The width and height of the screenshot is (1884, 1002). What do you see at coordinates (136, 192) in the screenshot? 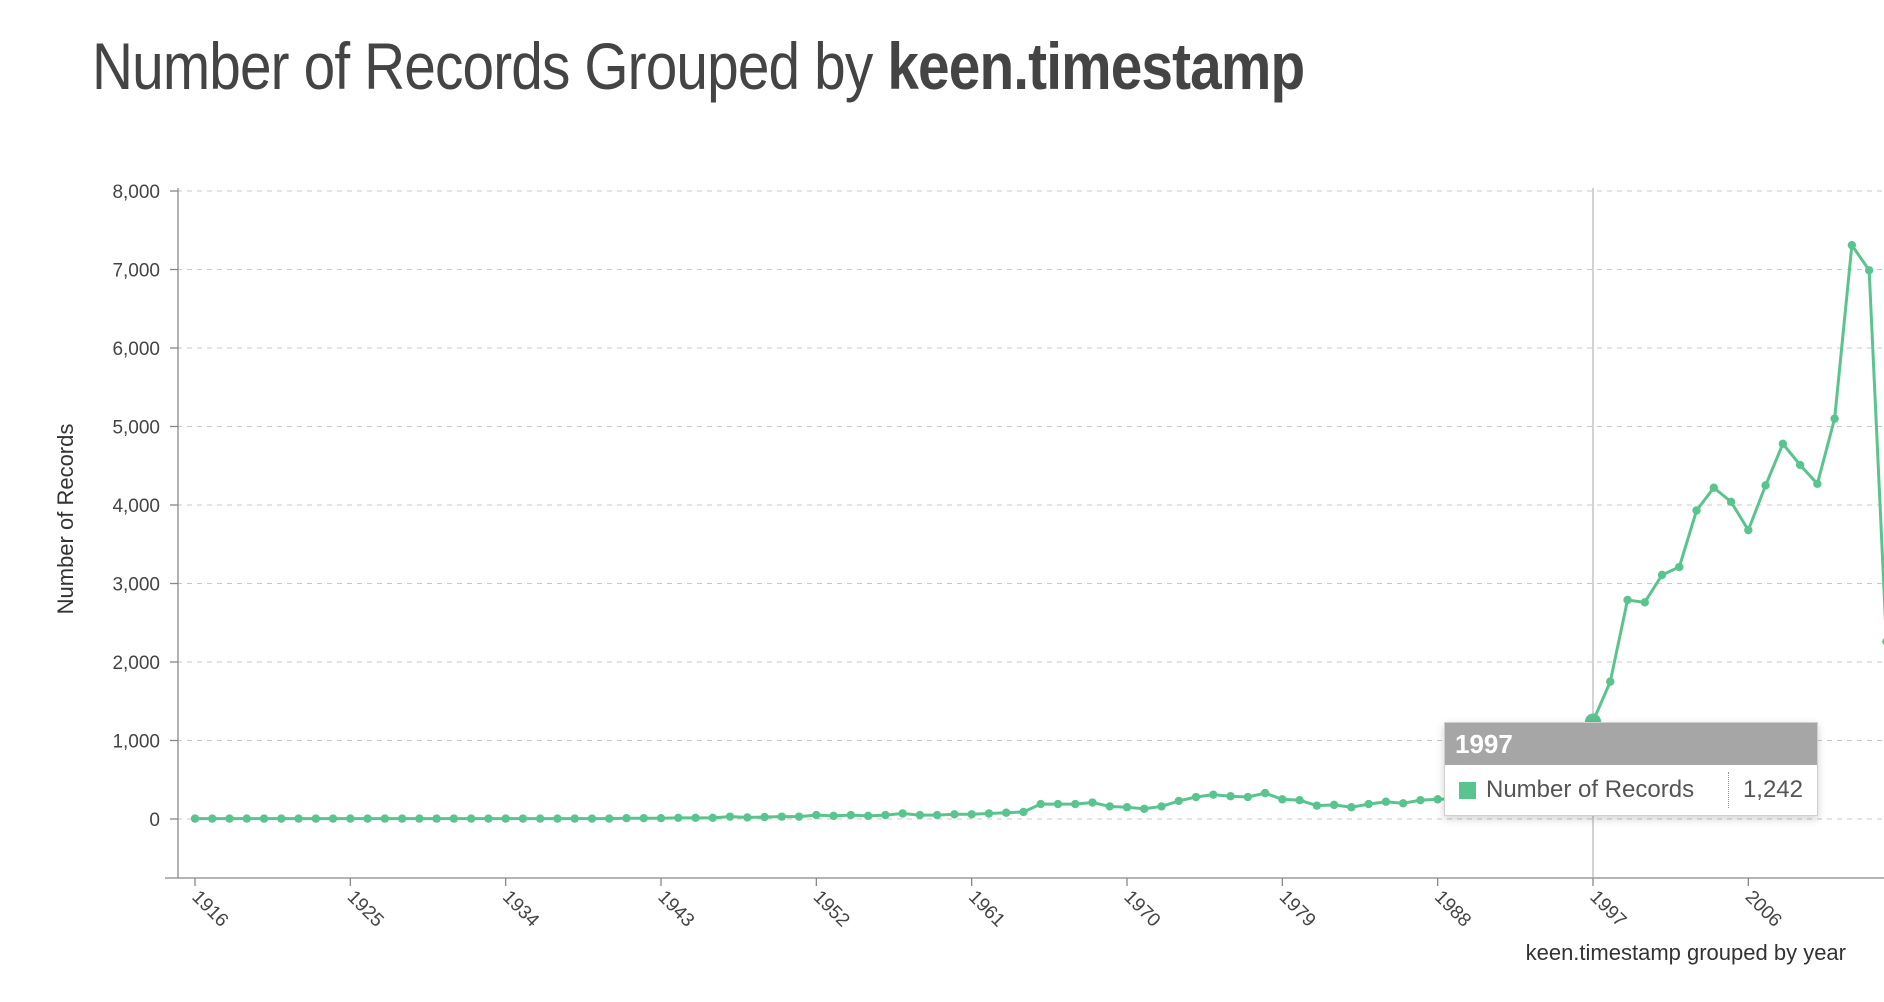
I see `y-tick-label: 8,000` at bounding box center [136, 192].